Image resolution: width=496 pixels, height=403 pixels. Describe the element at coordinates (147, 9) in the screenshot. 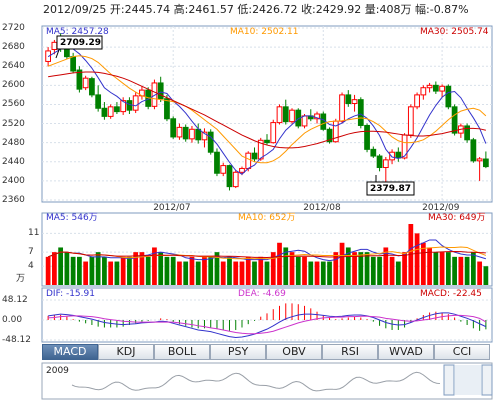

I see `open-value: 2445.74` at that location.